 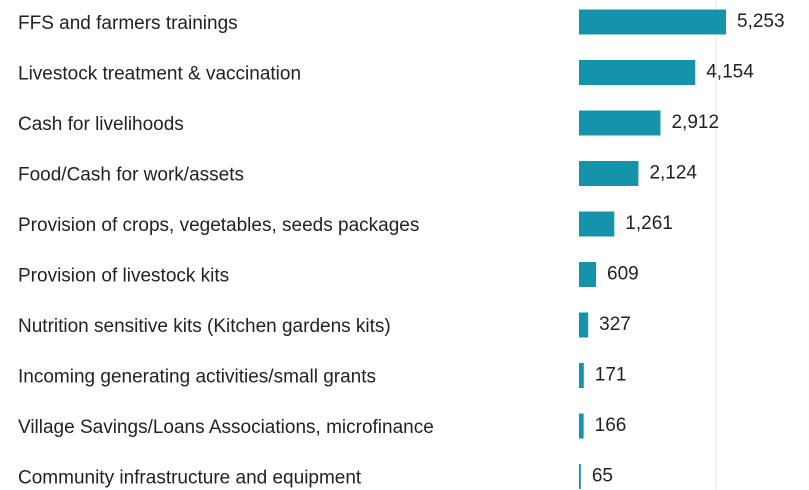 What do you see at coordinates (190, 478) in the screenshot?
I see `category-label: Community infrastructure and equipment` at bounding box center [190, 478].